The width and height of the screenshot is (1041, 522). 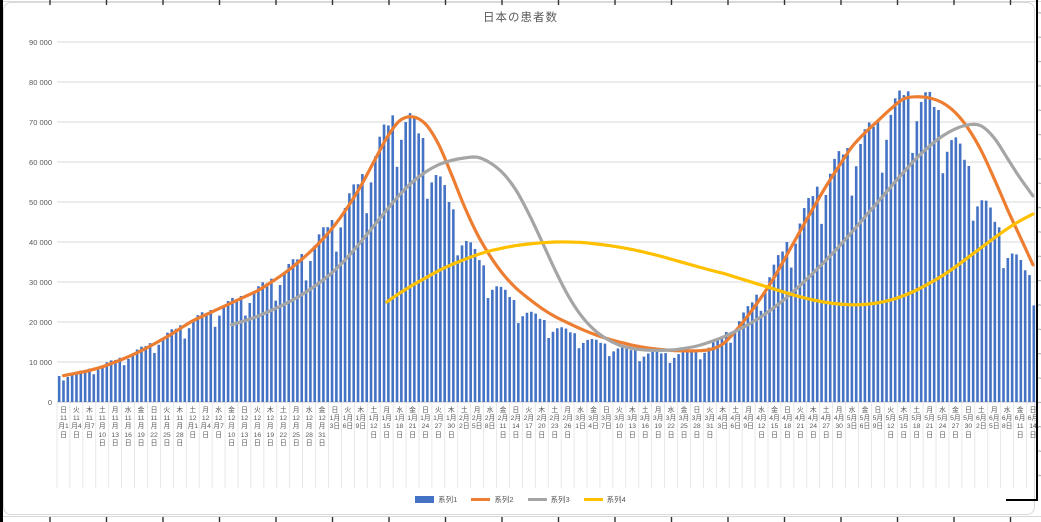 What do you see at coordinates (658, 423) in the screenshot?
I see `x-axis-label: 月 3月 19 日` at bounding box center [658, 423].